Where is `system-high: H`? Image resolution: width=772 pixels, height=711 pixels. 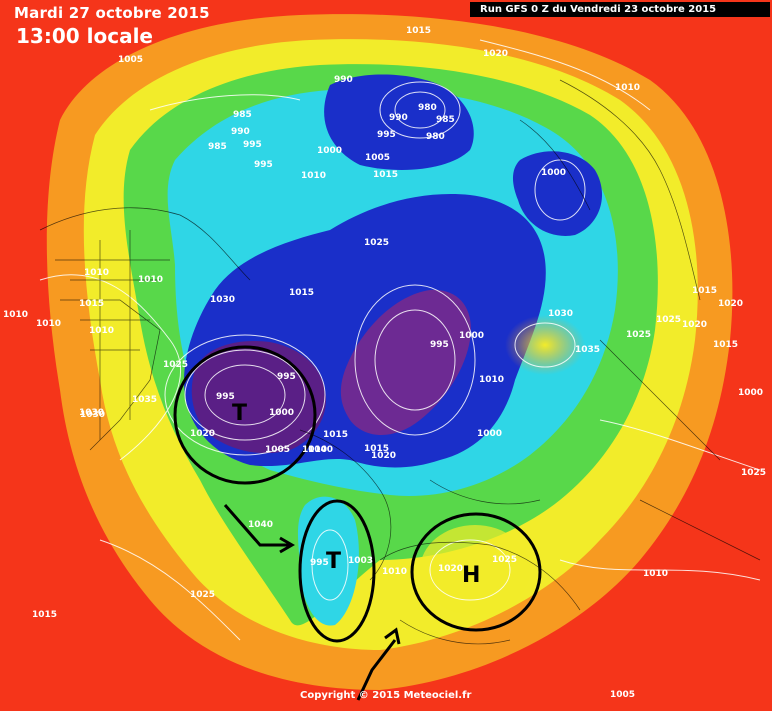 system-high: H is located at coordinates (471, 575).